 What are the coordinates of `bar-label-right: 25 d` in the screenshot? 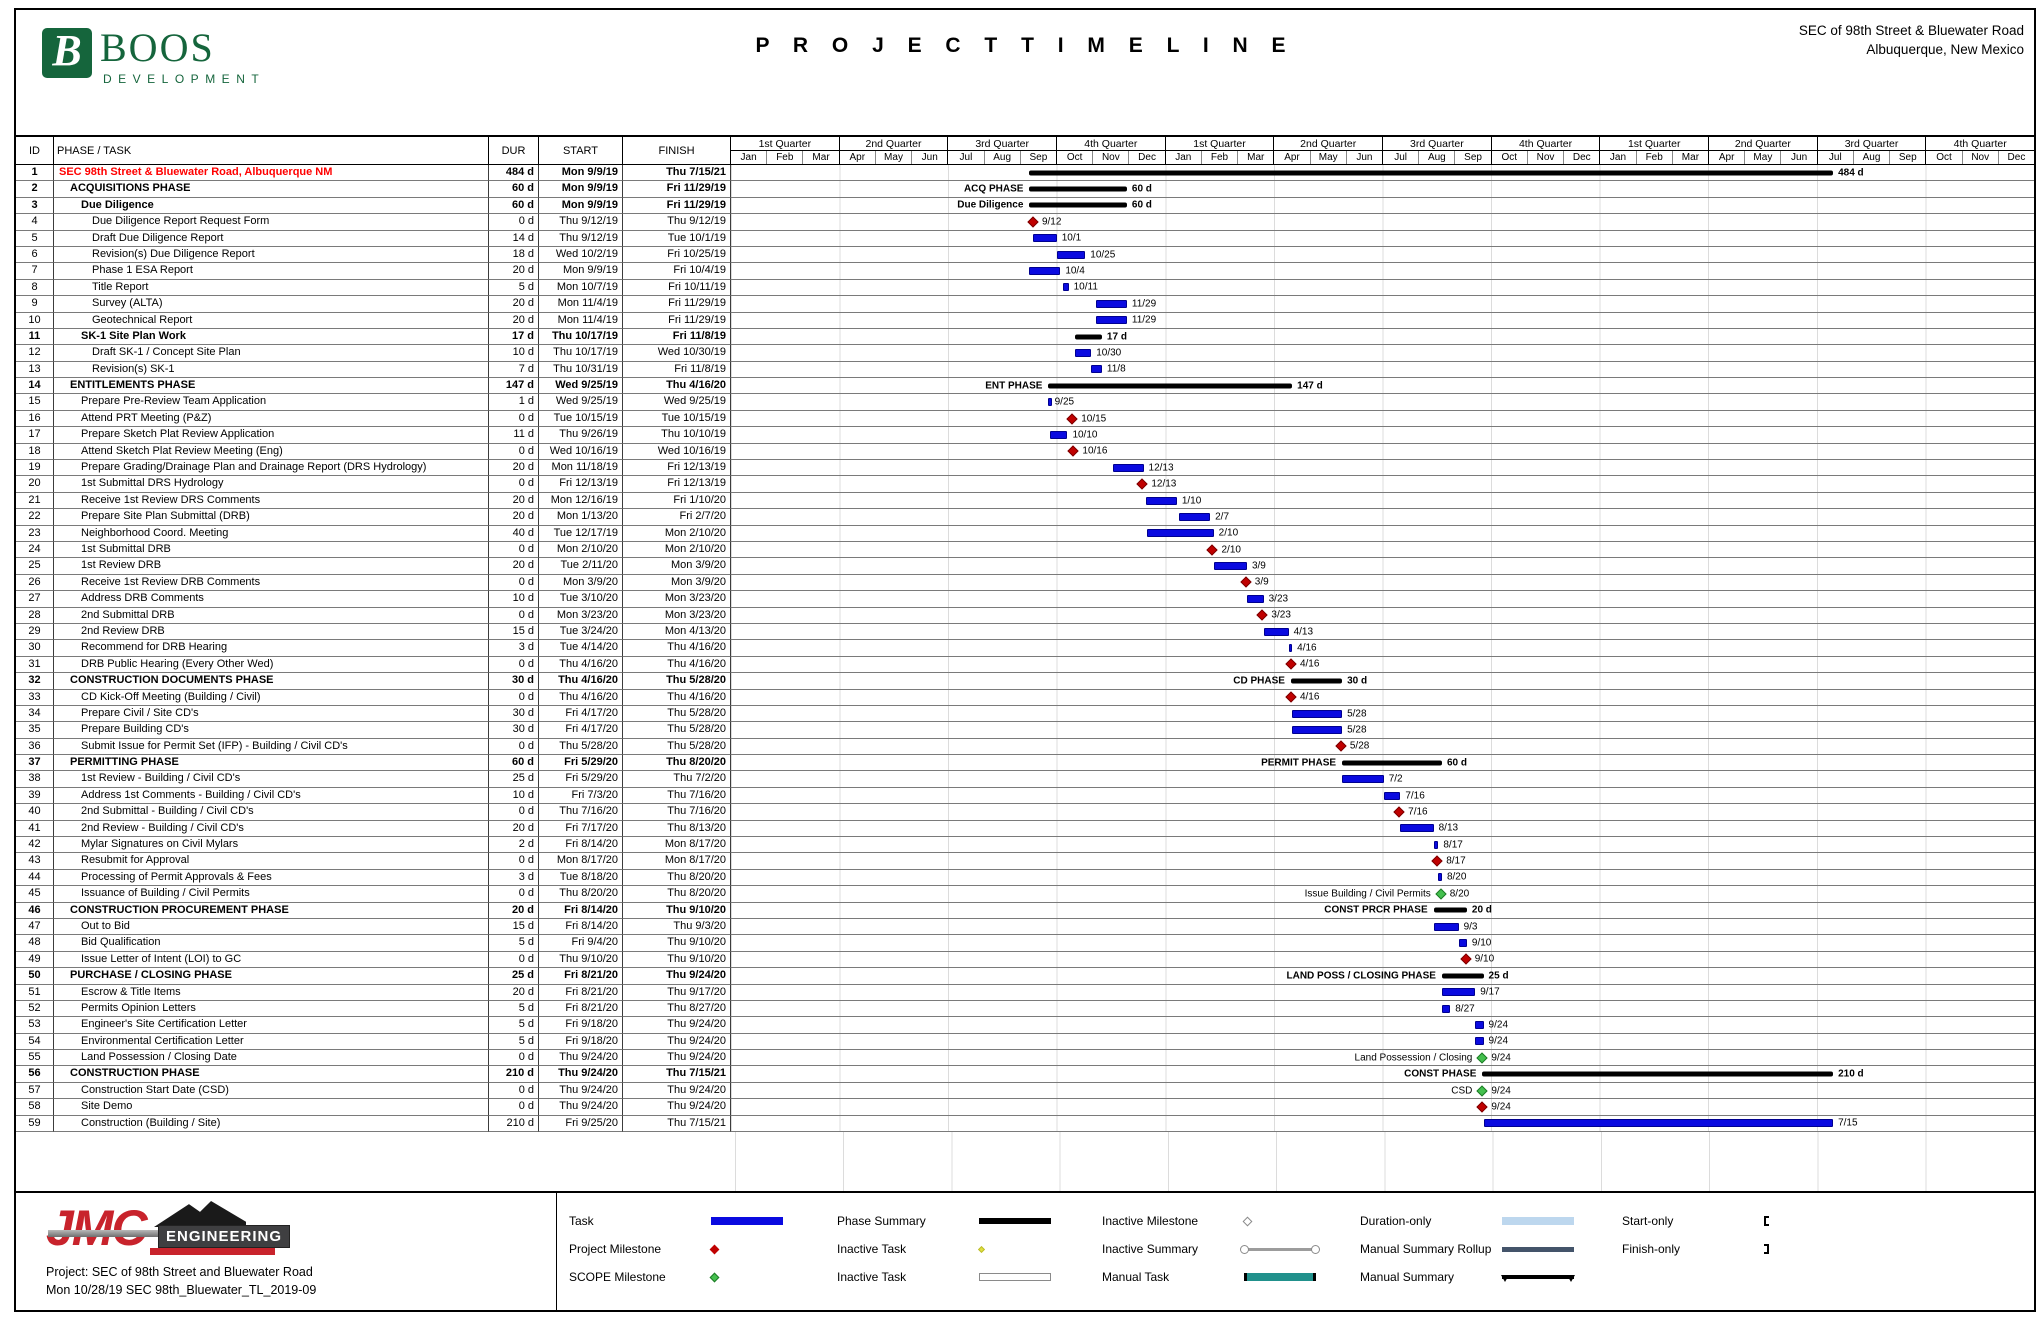 It's located at (1498, 976).